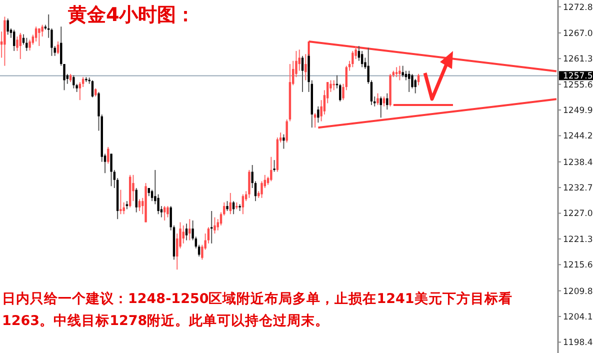  Describe the element at coordinates (257, 309) in the screenshot. I see `annotation: 日内只给一个建议：1248-1250区域附近布局多单，止损在1241美元下方目标看1263。中线目标1278附近。此单可以持仓过周末。` at that location.